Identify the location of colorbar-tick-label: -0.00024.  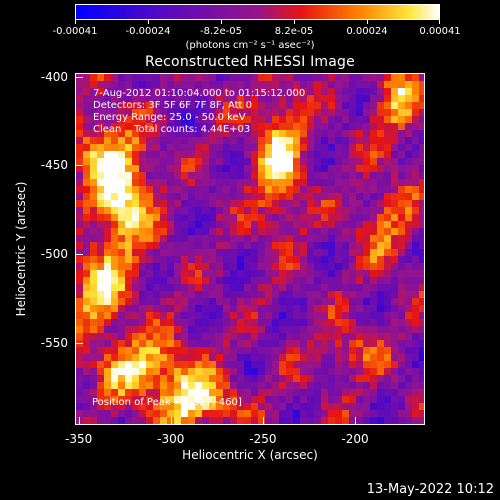
(148, 31).